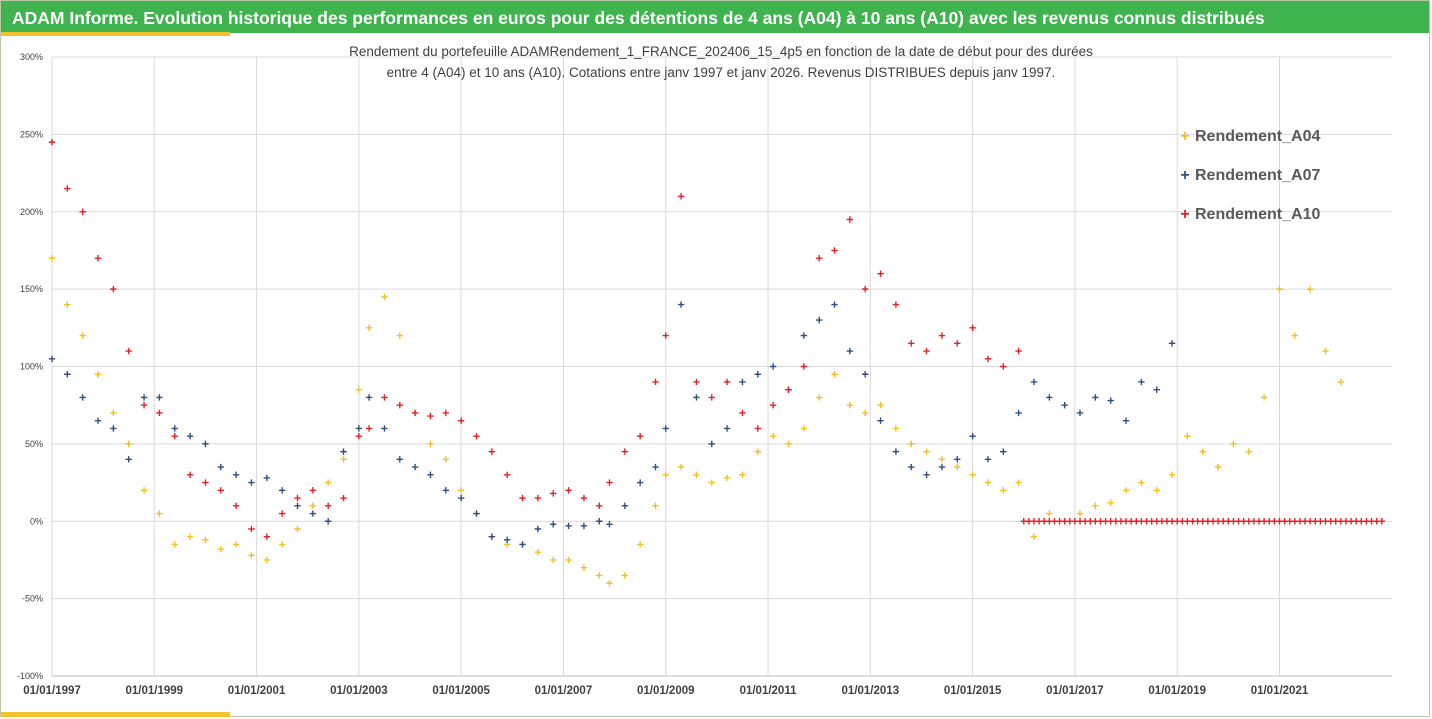  Describe the element at coordinates (666, 691) in the screenshot. I see `x-tick-label: 01/01/2009` at that location.